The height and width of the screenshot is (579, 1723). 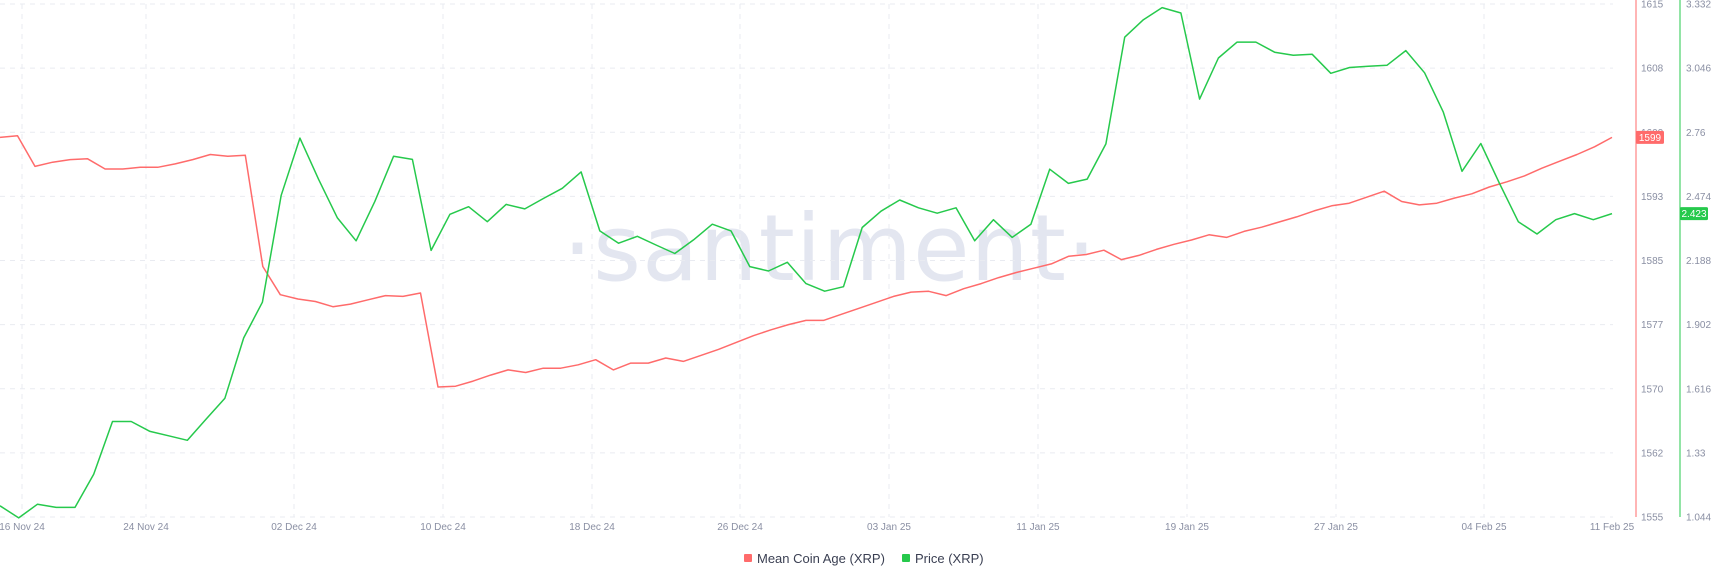 What do you see at coordinates (1187, 527) in the screenshot?
I see `x-axis-tick-label: 19 Jan 25` at bounding box center [1187, 527].